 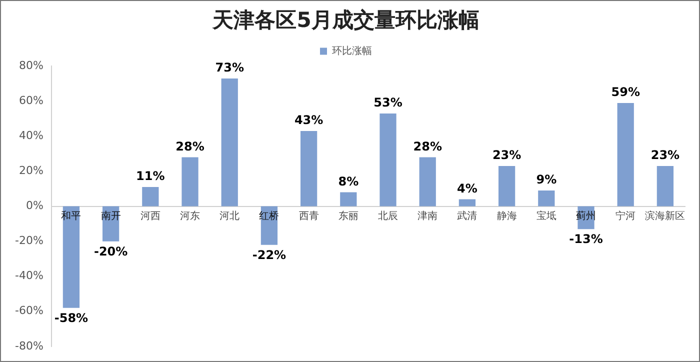 What do you see at coordinates (348, 216) in the screenshot?
I see `x-tick-label: 东丽` at bounding box center [348, 216].